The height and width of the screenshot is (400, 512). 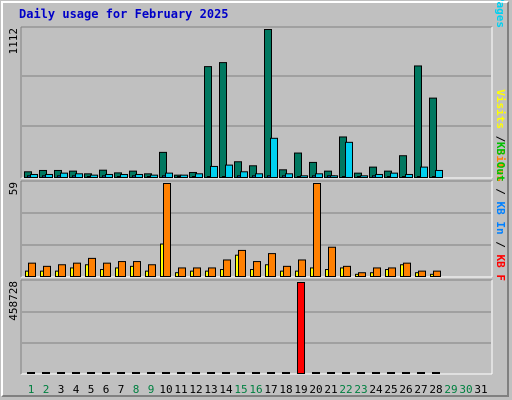 I want to click on day-label: 18, so click(x=285, y=389).